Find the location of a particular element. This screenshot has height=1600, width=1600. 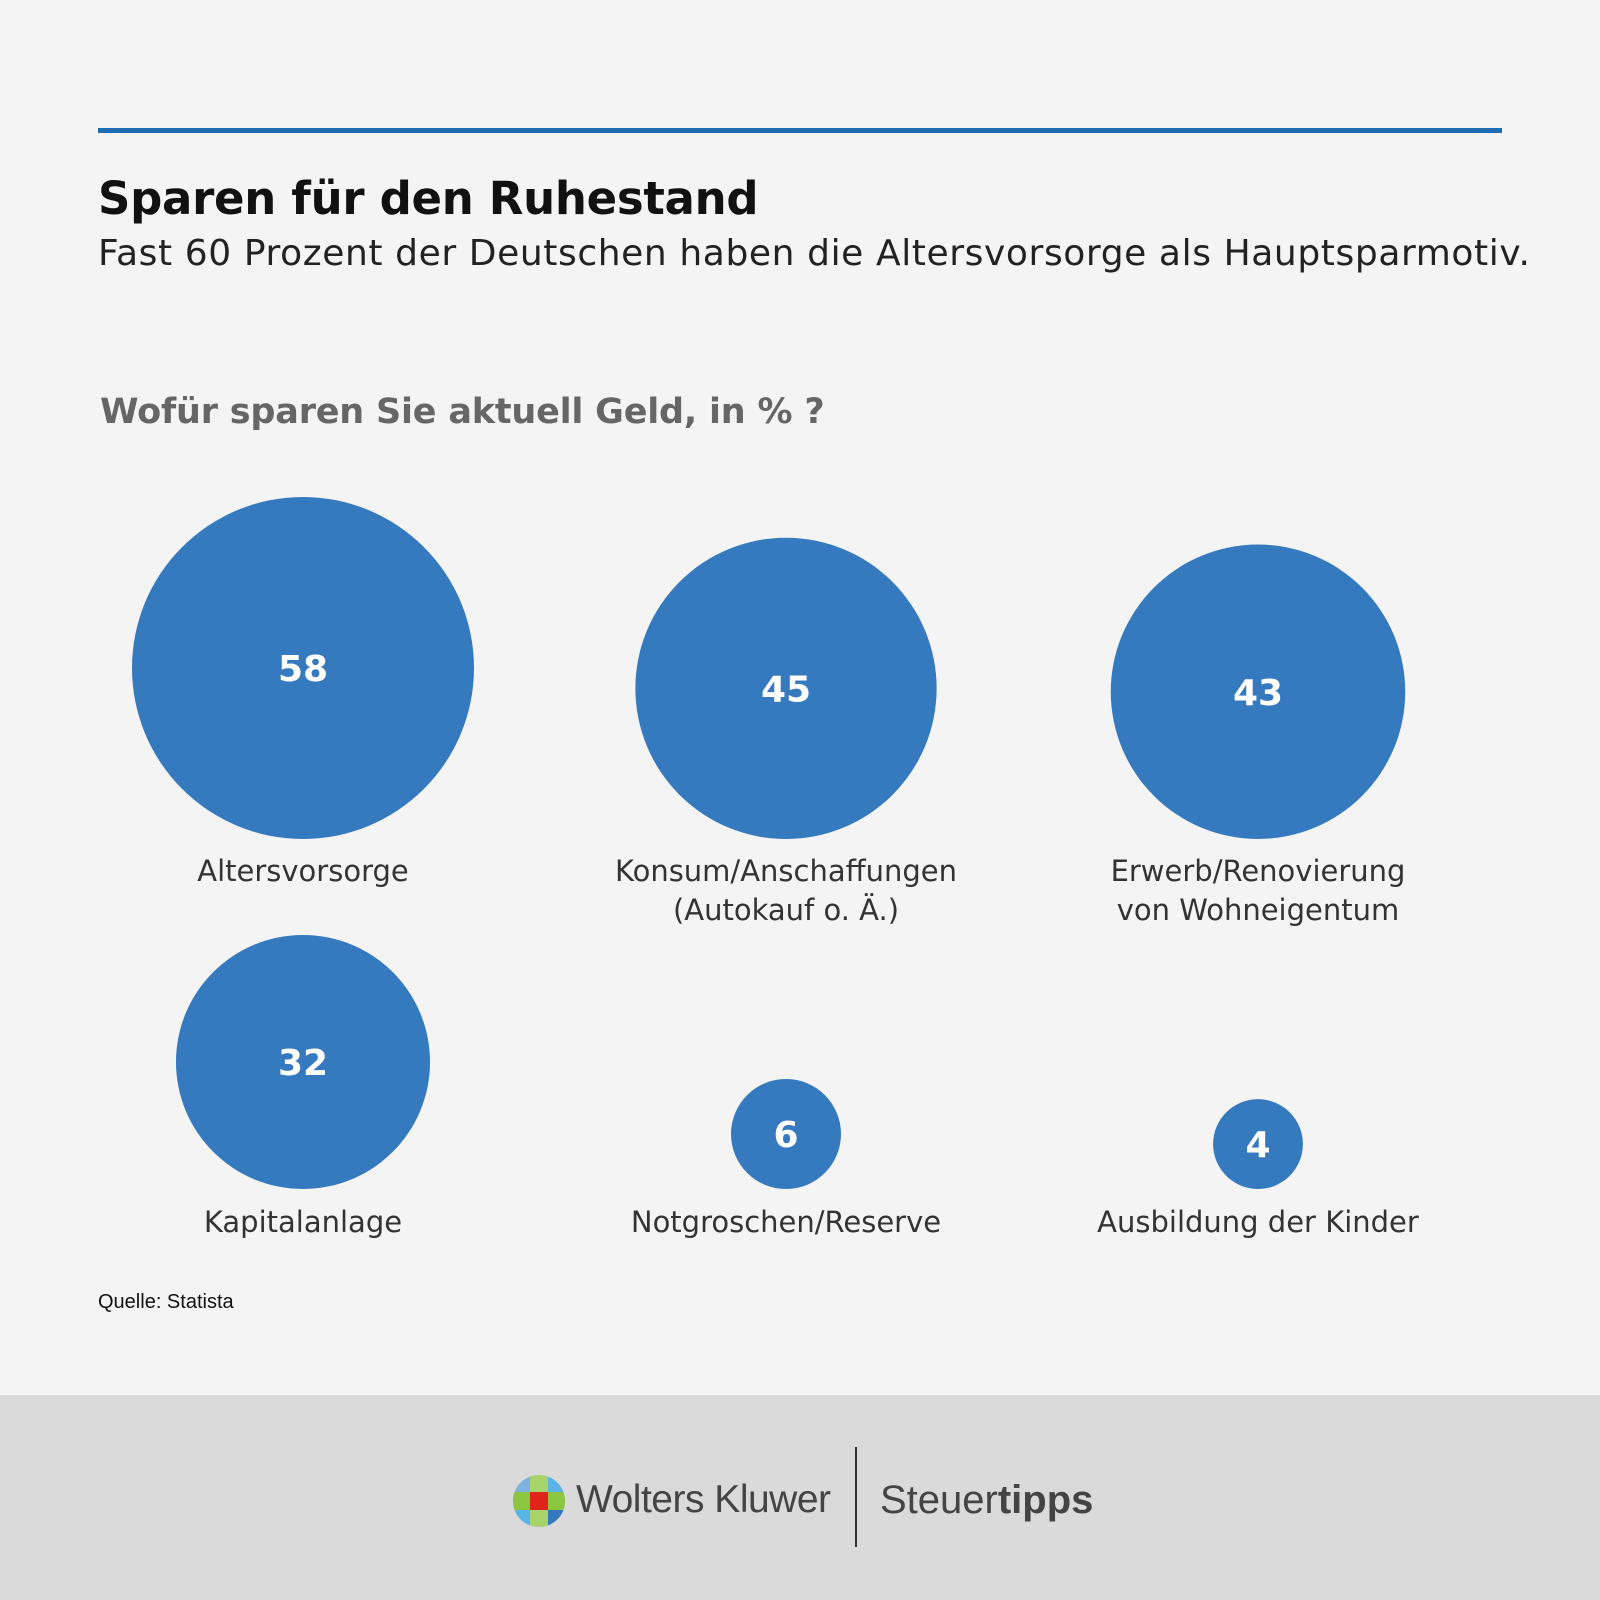

bubble-notgroschen-reserve is located at coordinates (786, 1134).